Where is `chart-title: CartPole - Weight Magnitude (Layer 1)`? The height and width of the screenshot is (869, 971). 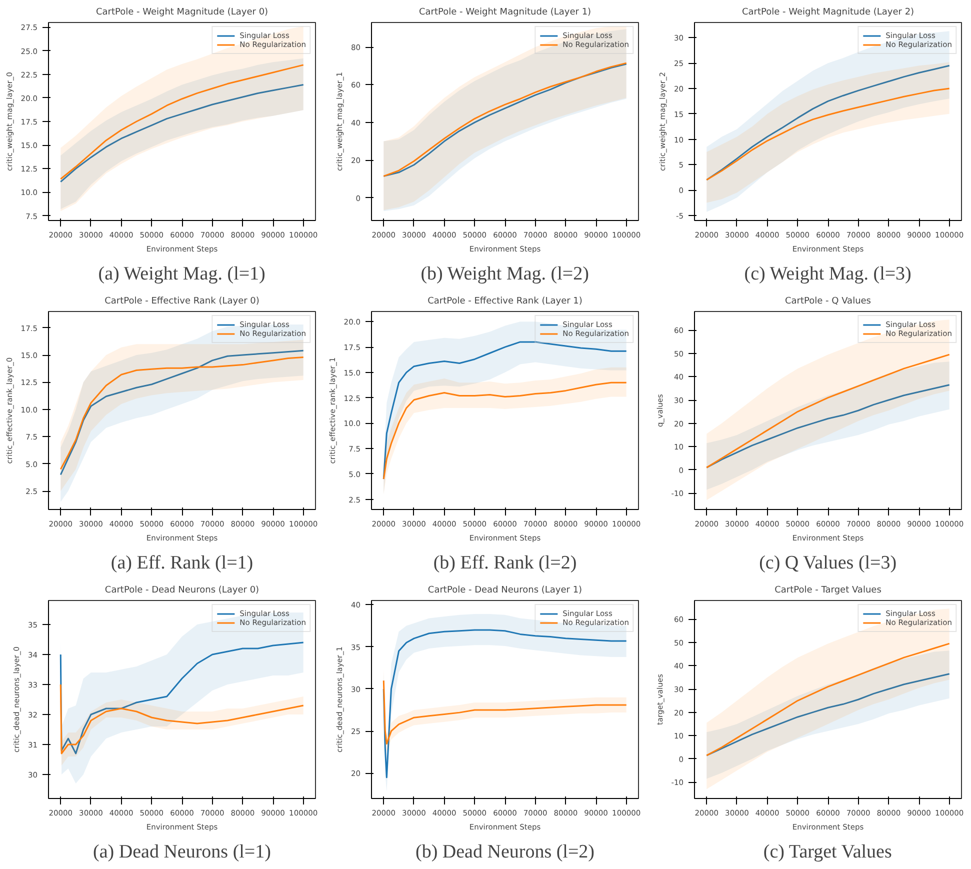
chart-title: CartPole - Weight Magnitude (Layer 1) is located at coordinates (505, 13).